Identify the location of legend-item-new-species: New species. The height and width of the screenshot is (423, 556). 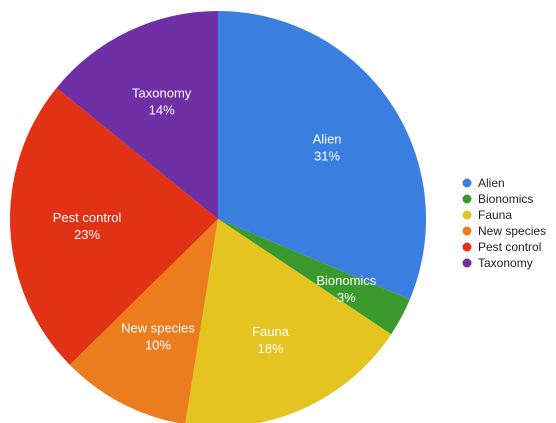
(504, 231).